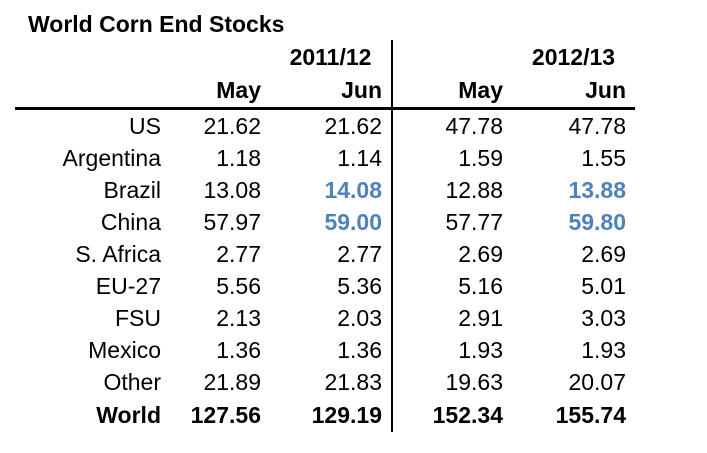 The image size is (707, 453). I want to click on row-label: Argentina, so click(111, 157).